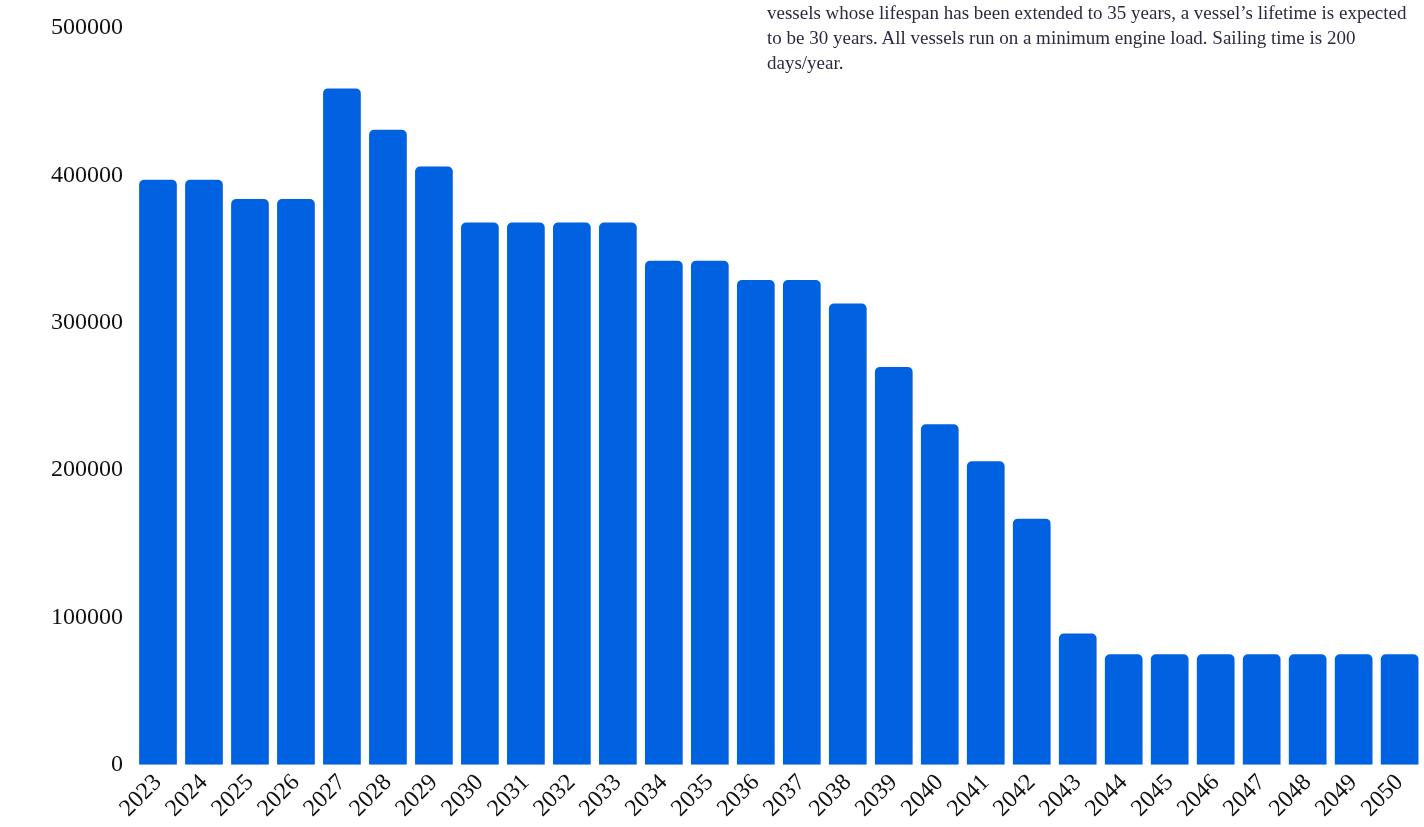  What do you see at coordinates (87, 615) in the screenshot?
I see `y-tick-label: 100000` at bounding box center [87, 615].